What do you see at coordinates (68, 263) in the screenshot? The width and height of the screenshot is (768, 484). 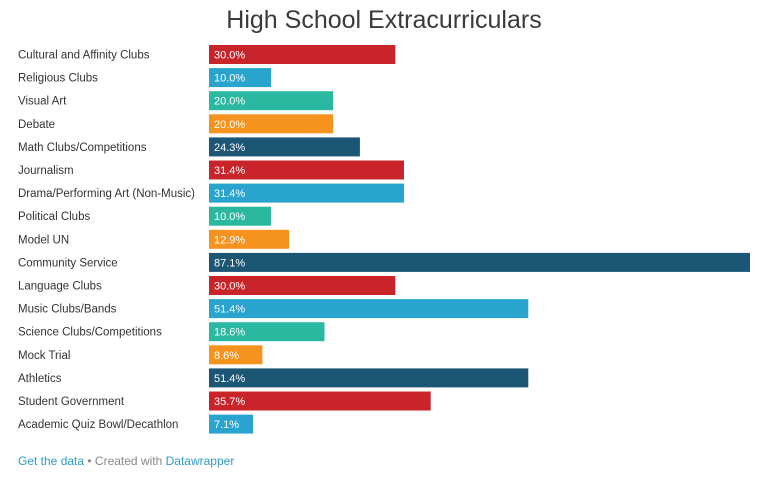 I see `category-label: Community Service` at bounding box center [68, 263].